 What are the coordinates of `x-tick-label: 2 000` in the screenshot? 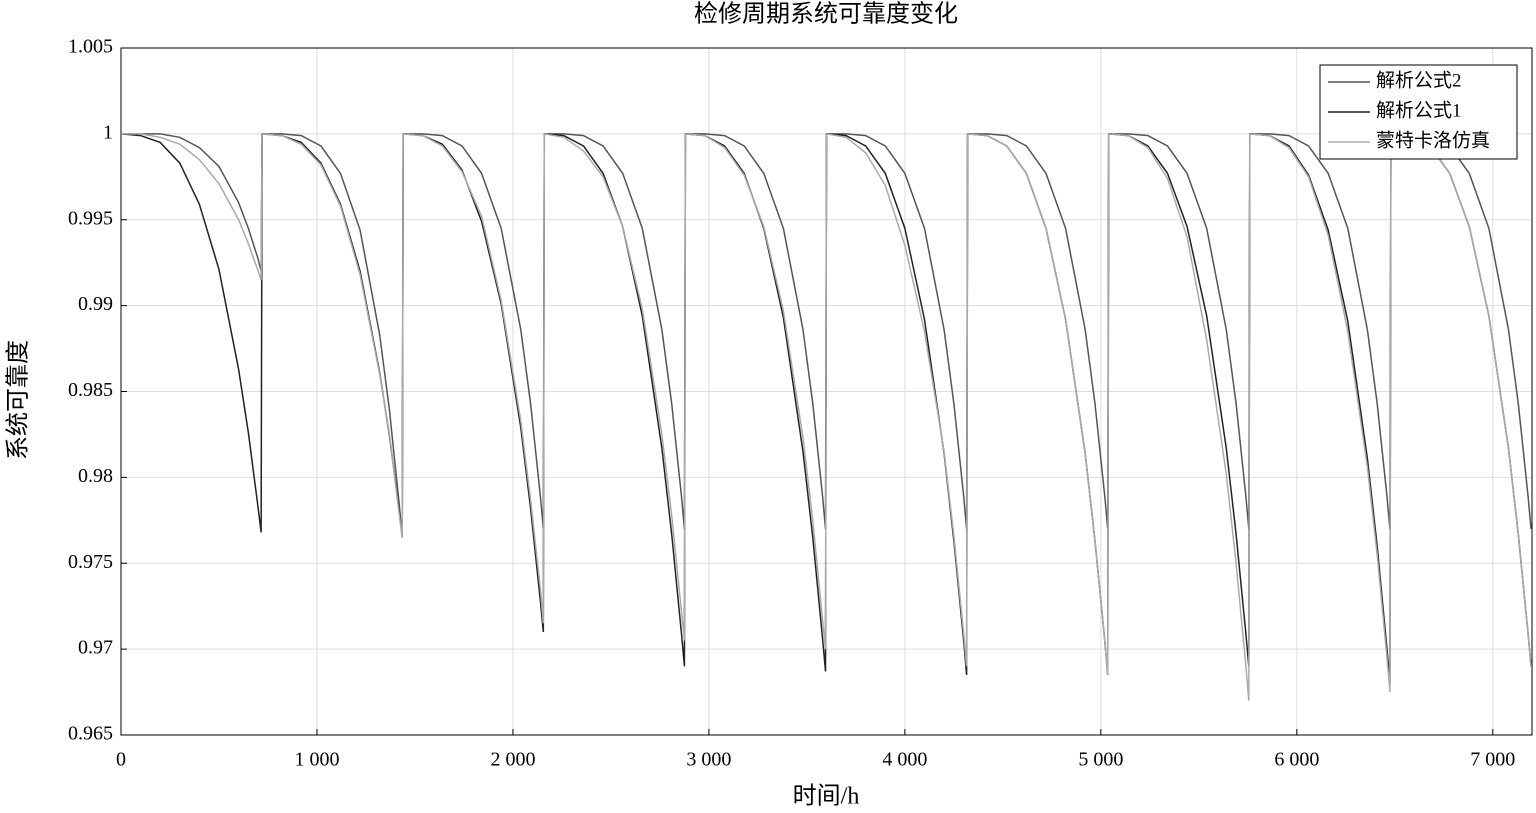 It's located at (512, 760).